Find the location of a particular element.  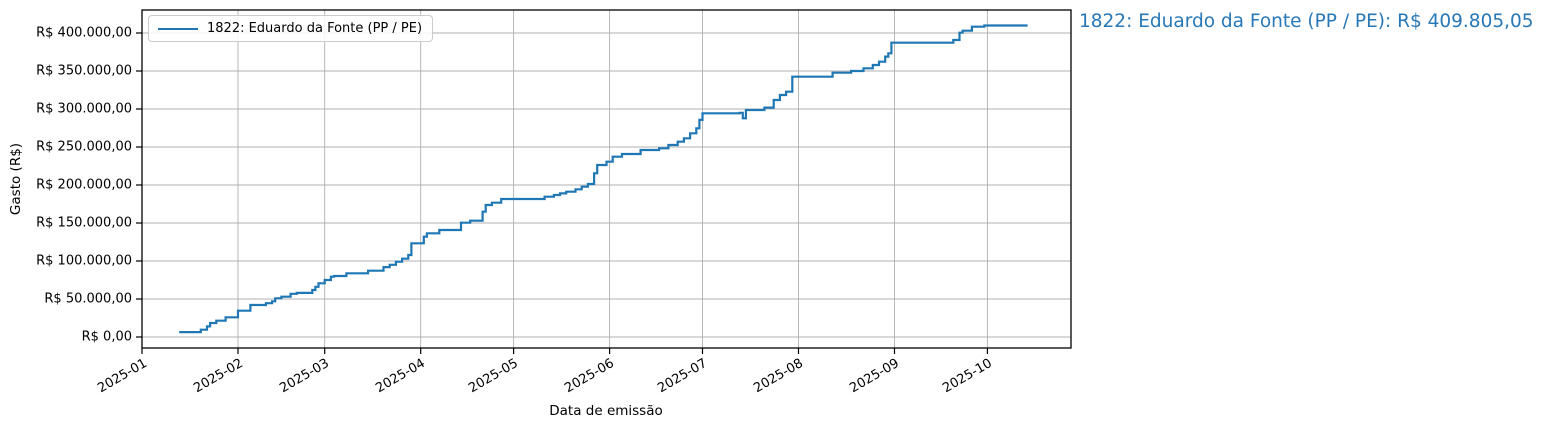

y-tick-label: R$ 200.000,00 is located at coordinates (84, 185).